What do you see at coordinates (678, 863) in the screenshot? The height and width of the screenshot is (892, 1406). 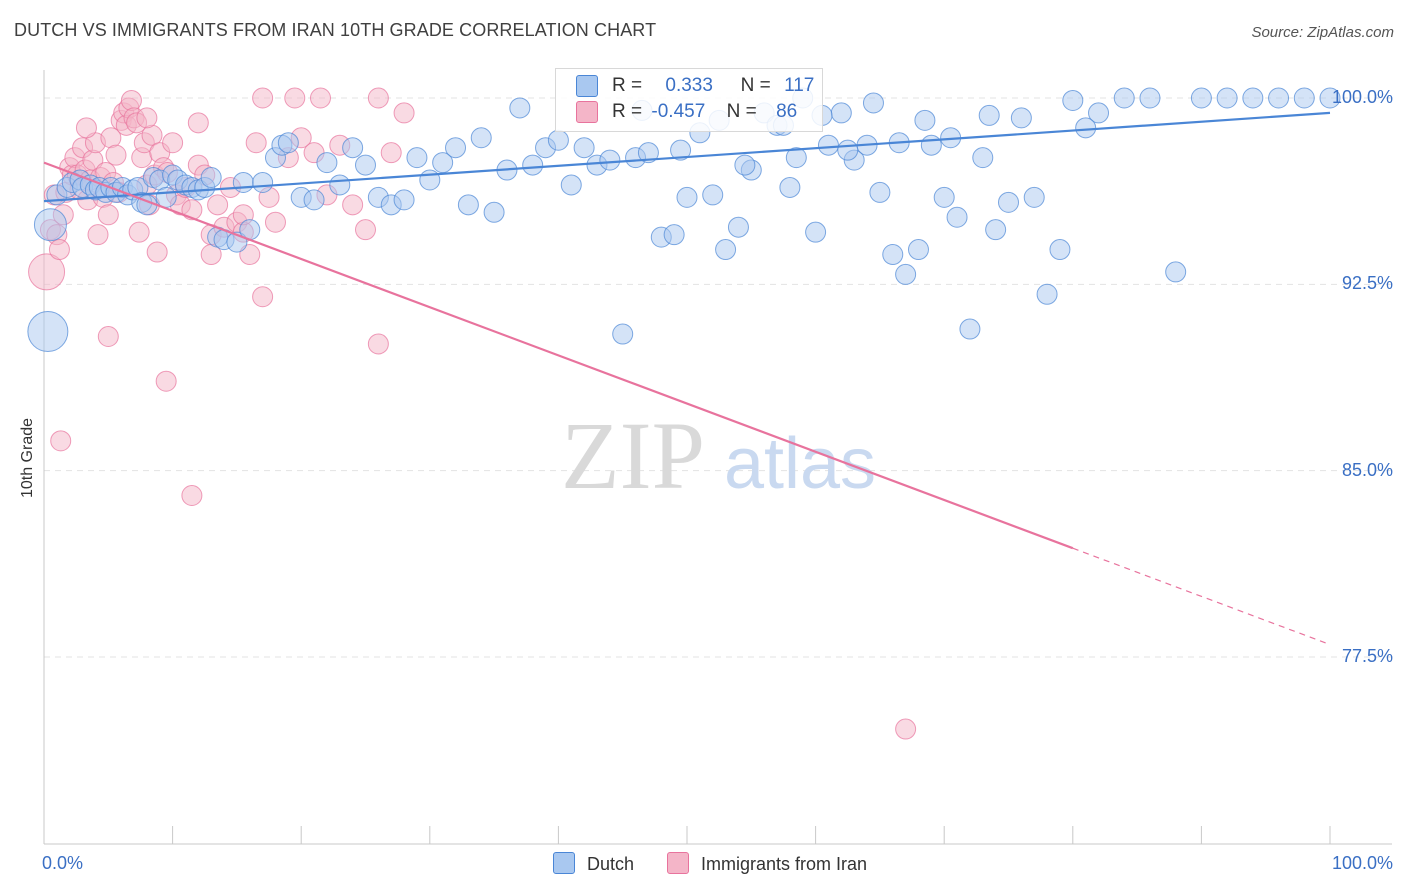 I see `legend-swatch-iran` at bounding box center [678, 863].